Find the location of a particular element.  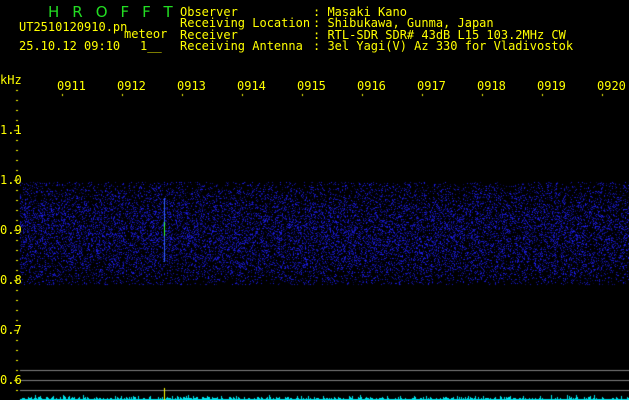

time-tick-label: 0920 is located at coordinates (611, 86).